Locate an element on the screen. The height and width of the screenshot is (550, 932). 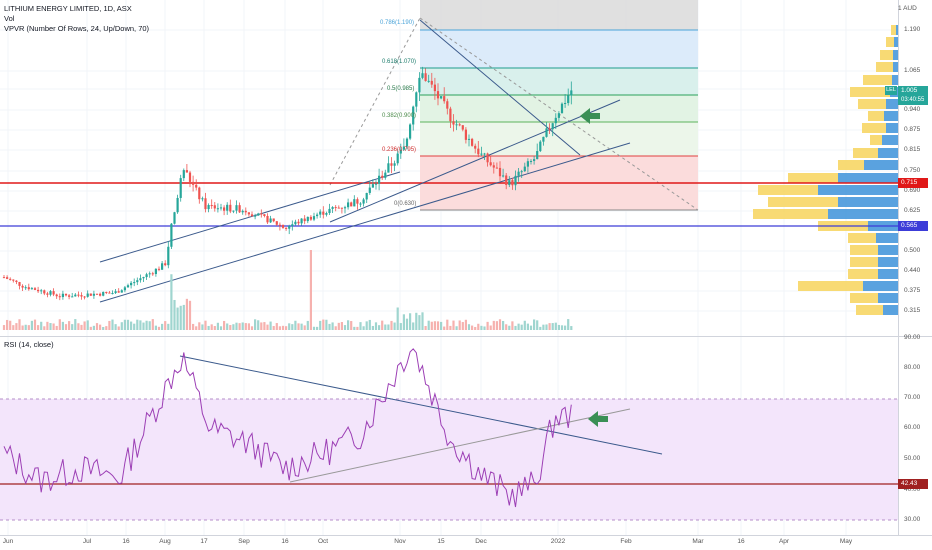
time-tick: 16 is located at coordinates (126, 541).